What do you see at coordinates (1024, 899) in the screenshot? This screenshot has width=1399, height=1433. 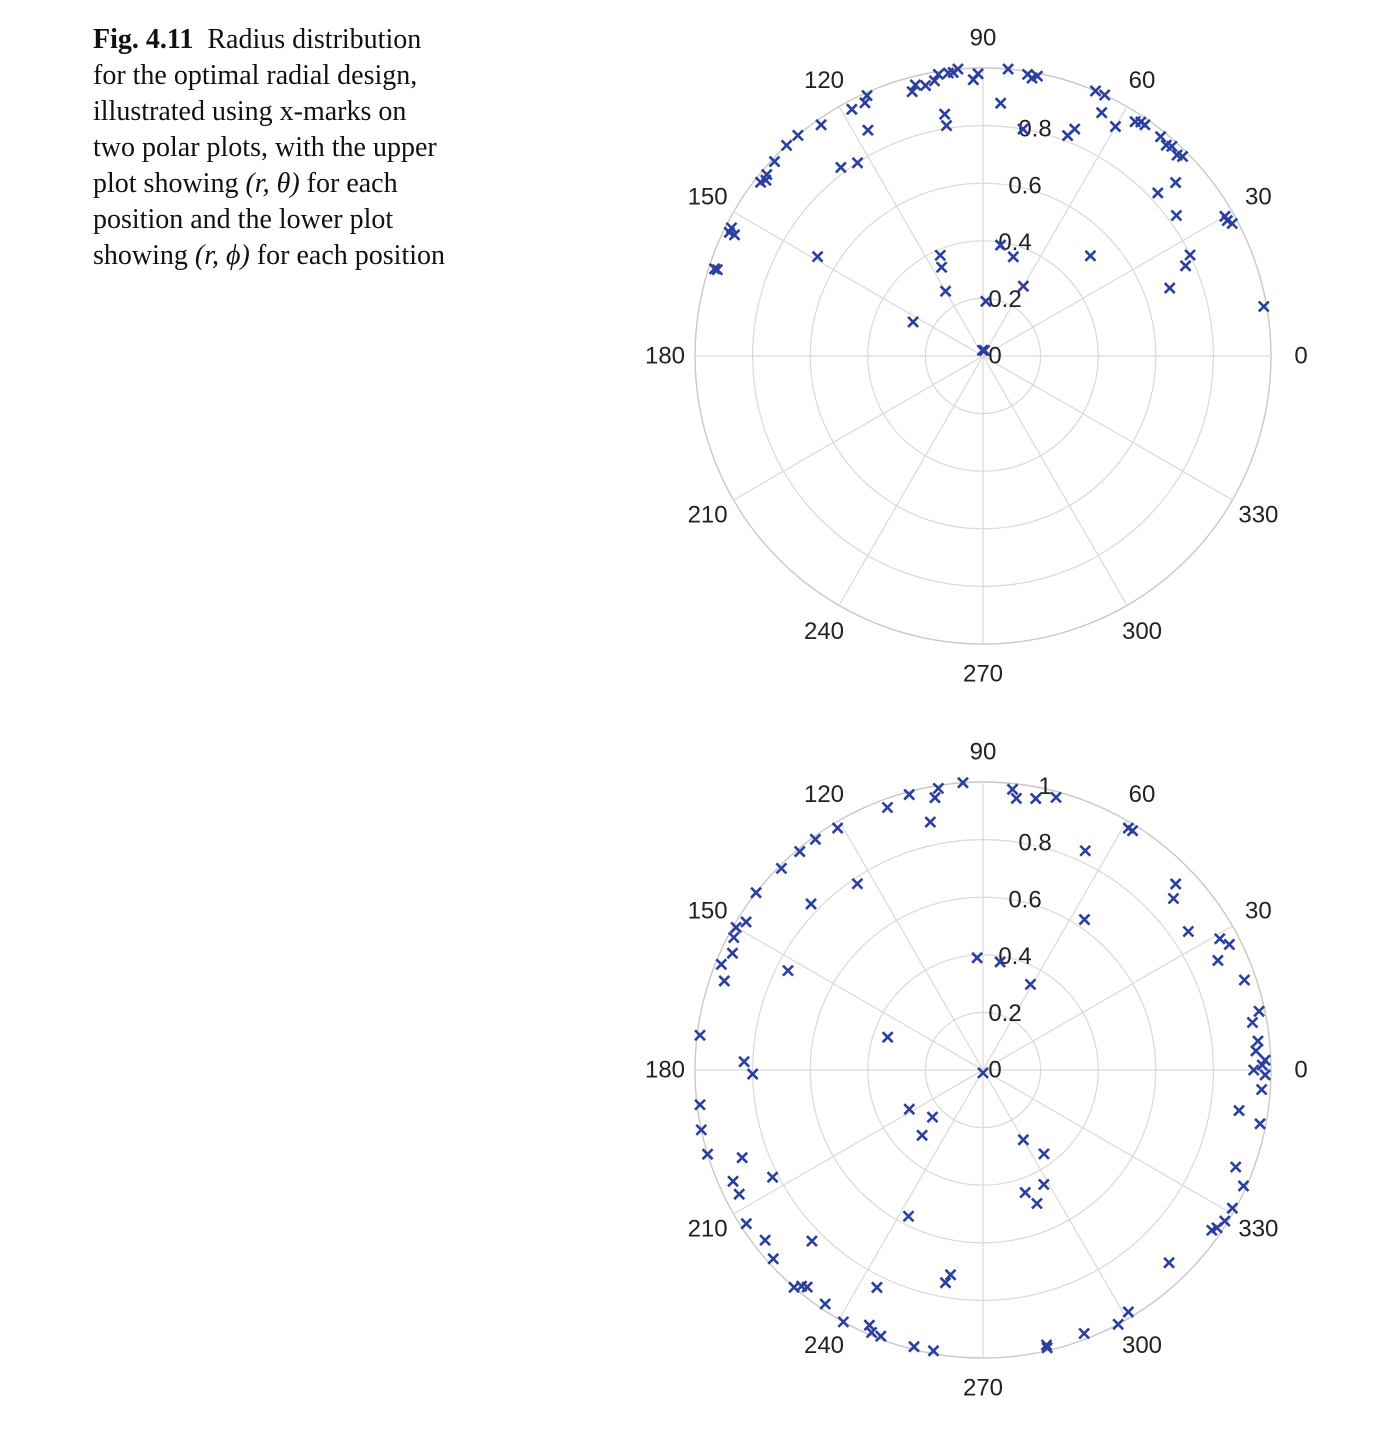 I see `radial-tick-label: 0.6` at bounding box center [1024, 899].